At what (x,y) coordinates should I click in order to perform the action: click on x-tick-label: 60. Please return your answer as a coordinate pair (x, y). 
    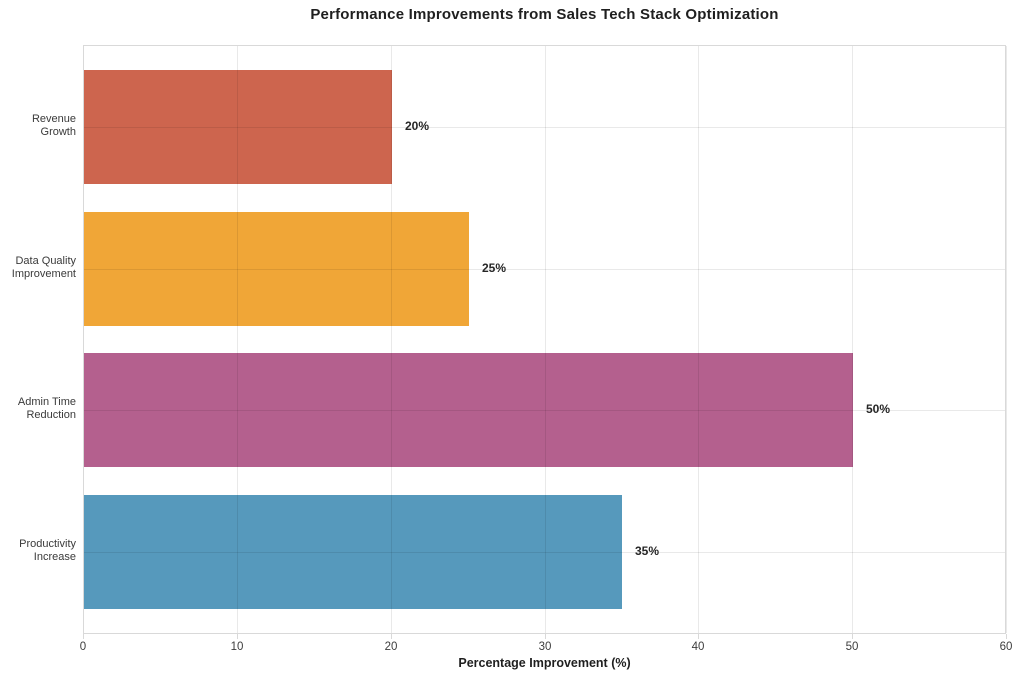
    Looking at the image, I should click on (1006, 647).